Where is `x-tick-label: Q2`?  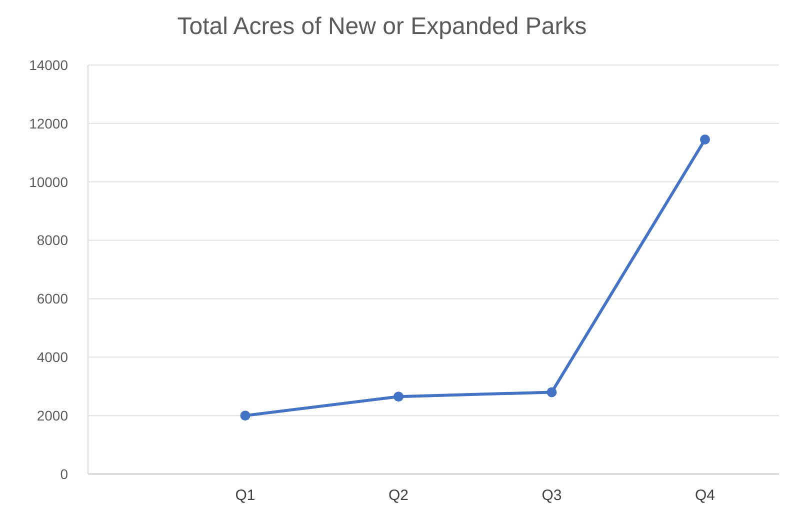 x-tick-label: Q2 is located at coordinates (398, 495).